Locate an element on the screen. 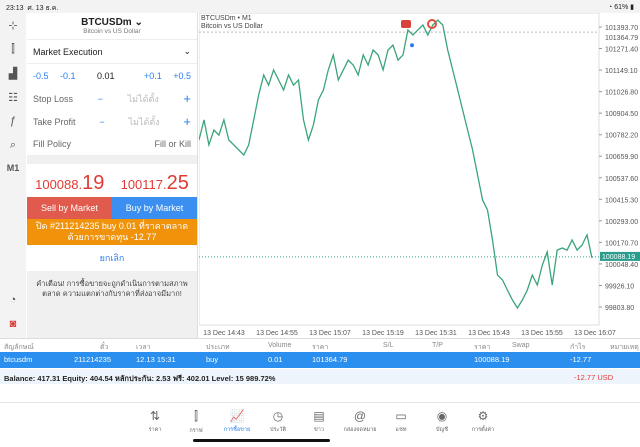 Image resolution: width=640 pixels, height=447 pixels. trade-marker is located at coordinates (412, 45).